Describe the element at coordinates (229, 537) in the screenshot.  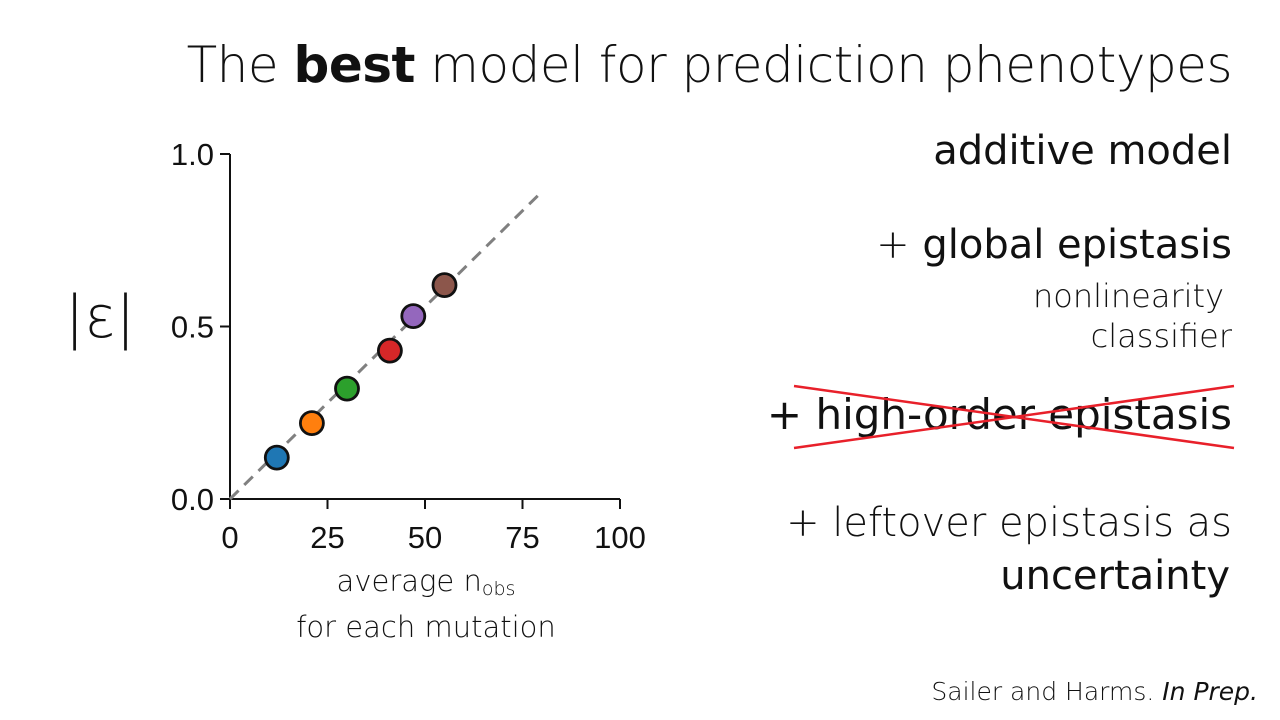
I see `x-tick-label: 0` at that location.